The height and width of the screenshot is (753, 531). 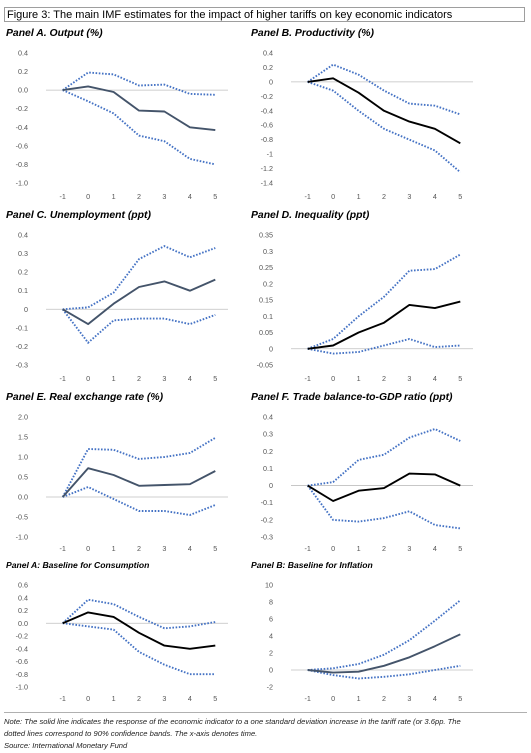 What do you see at coordinates (139, 500) in the screenshot?
I see `panel-e-lower-band-line` at bounding box center [139, 500].